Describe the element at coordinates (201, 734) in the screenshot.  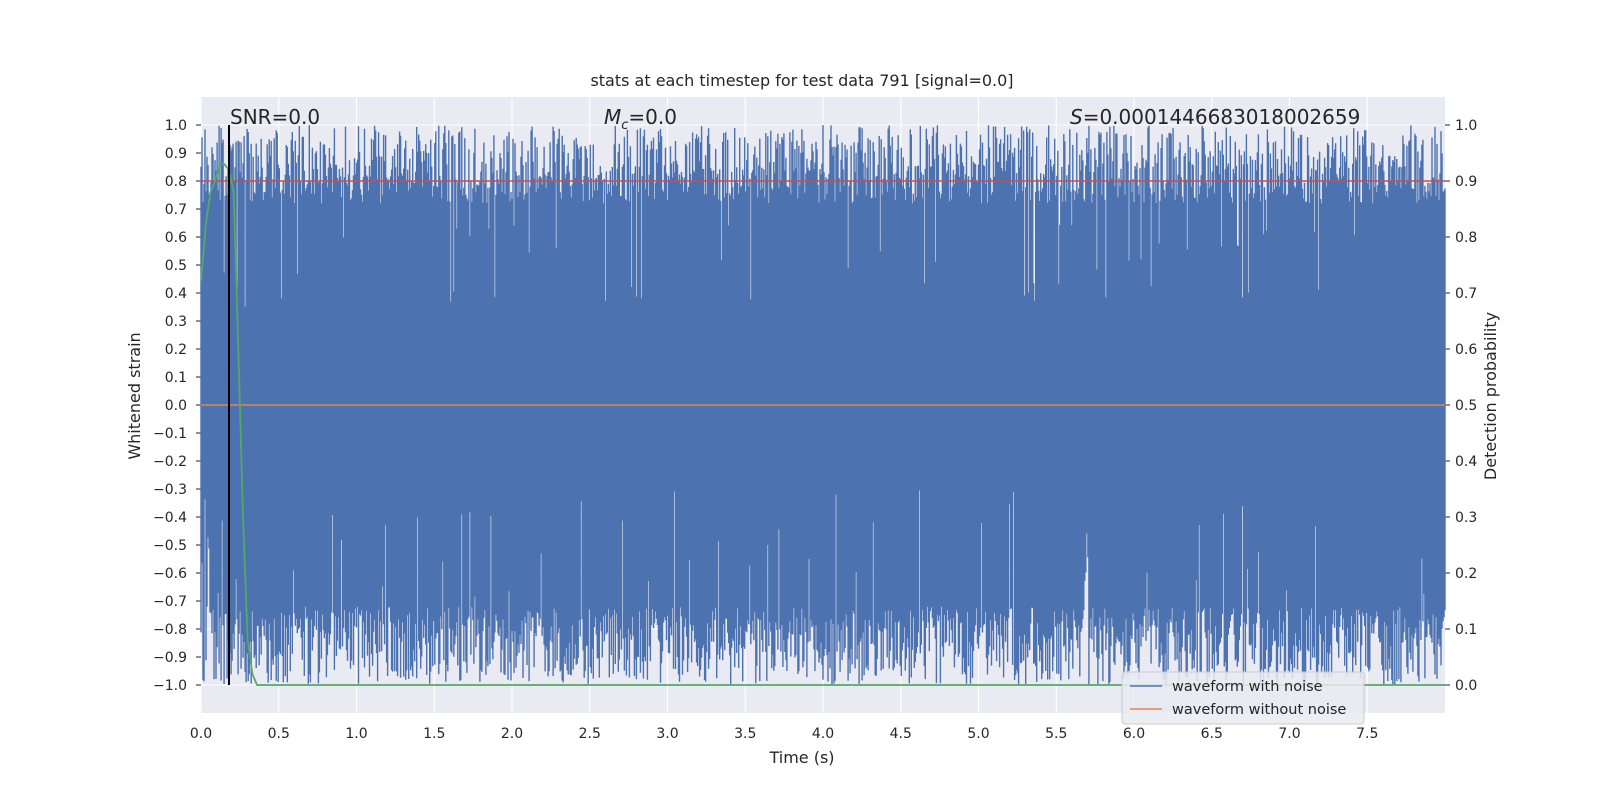
I see `x-tick-label: 0.0` at that location.